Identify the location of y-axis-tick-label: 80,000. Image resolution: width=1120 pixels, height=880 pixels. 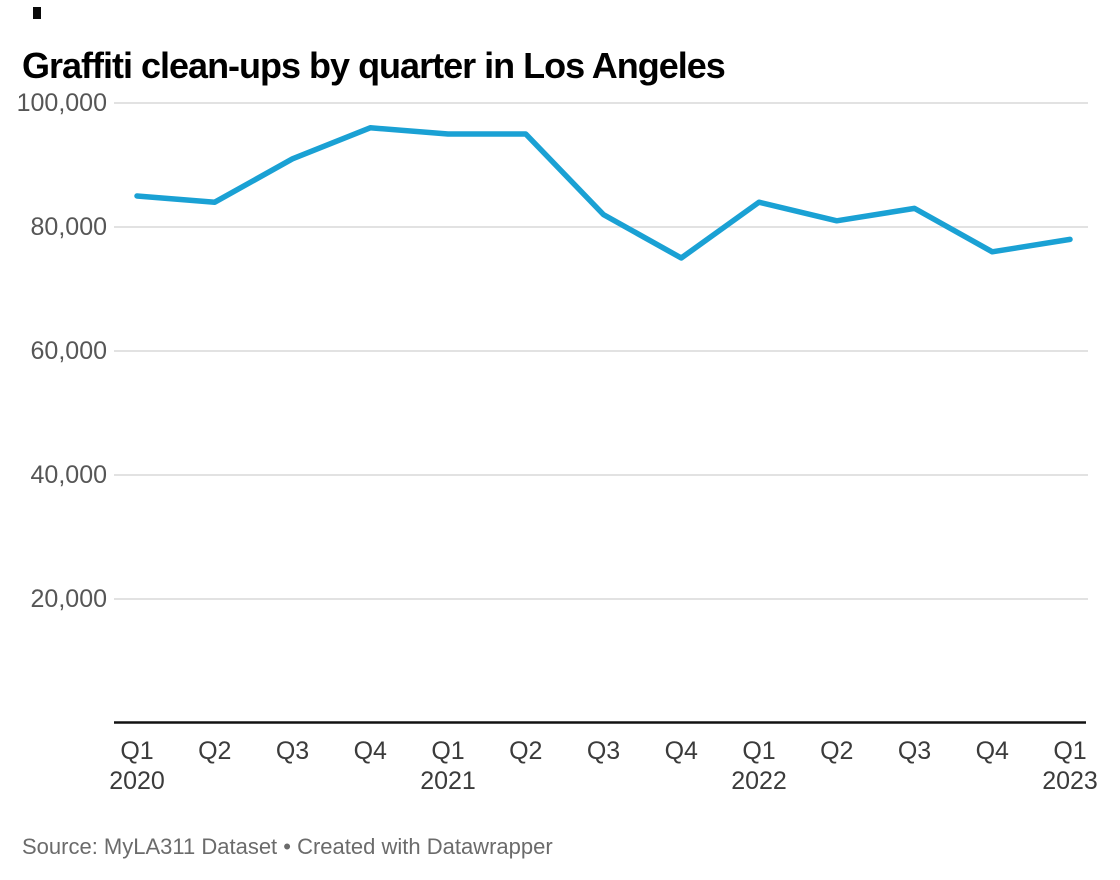
(69, 227).